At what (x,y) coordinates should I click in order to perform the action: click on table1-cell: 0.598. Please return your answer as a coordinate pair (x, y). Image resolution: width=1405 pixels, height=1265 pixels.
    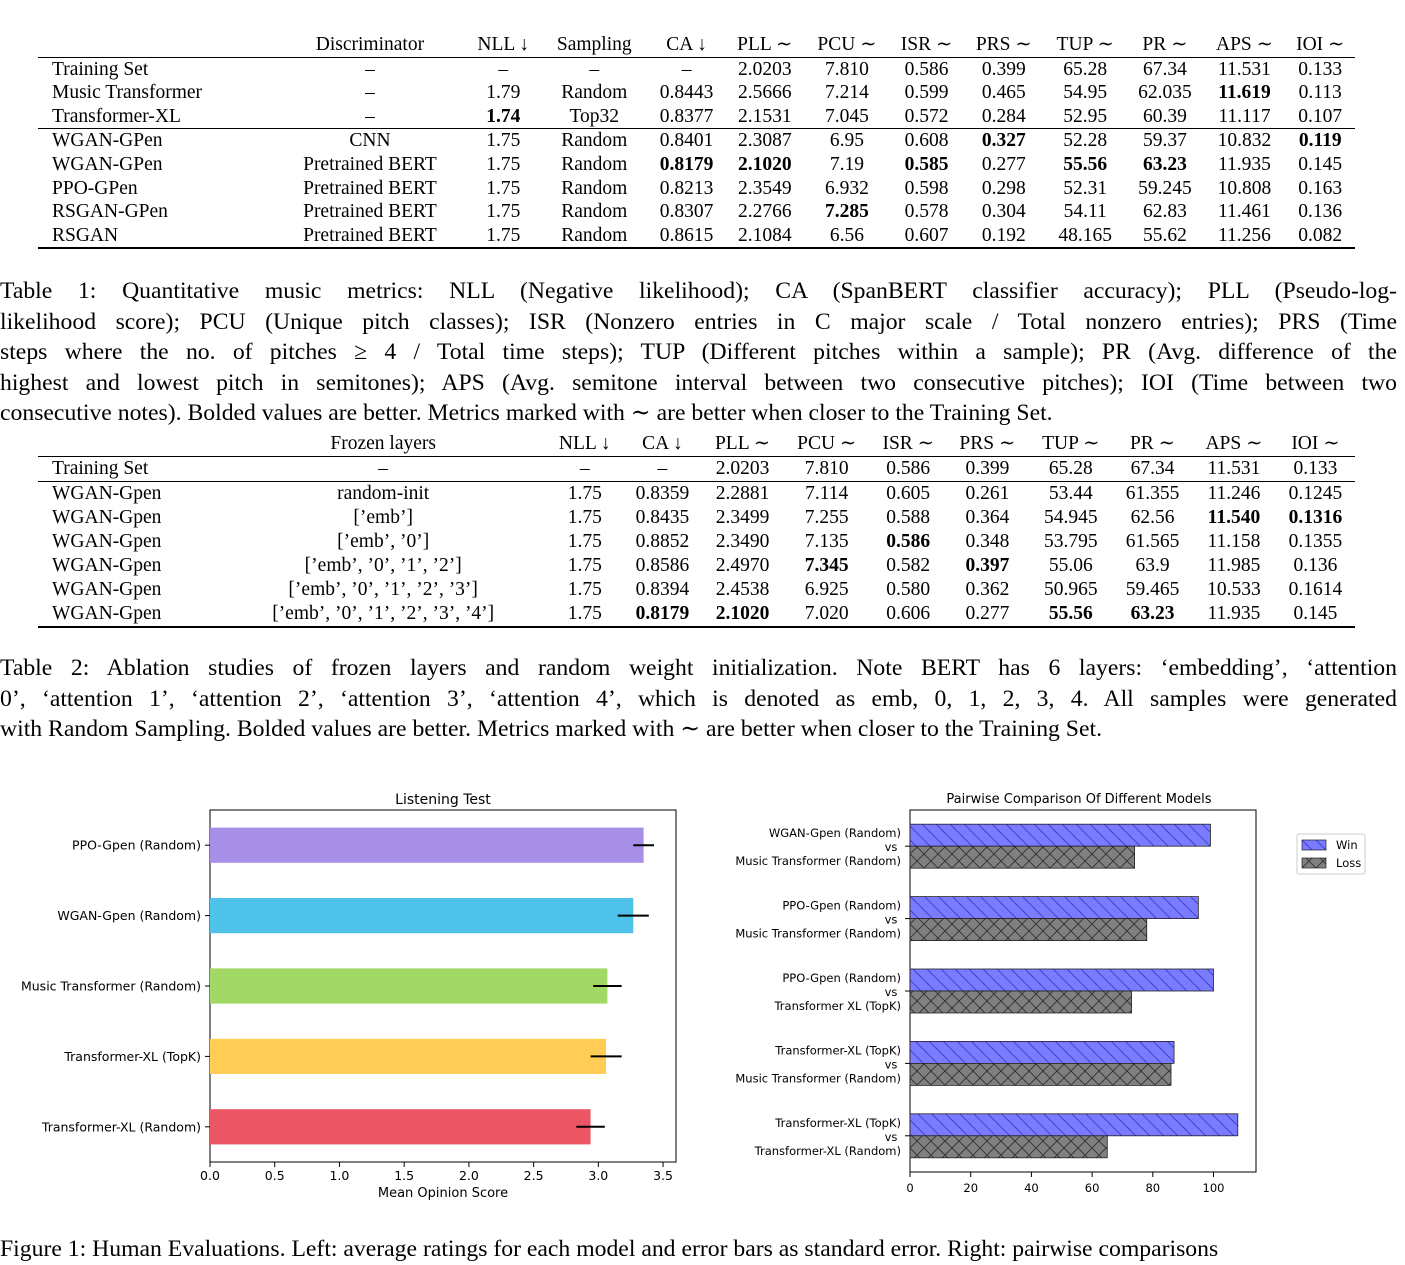
    Looking at the image, I should click on (926, 188).